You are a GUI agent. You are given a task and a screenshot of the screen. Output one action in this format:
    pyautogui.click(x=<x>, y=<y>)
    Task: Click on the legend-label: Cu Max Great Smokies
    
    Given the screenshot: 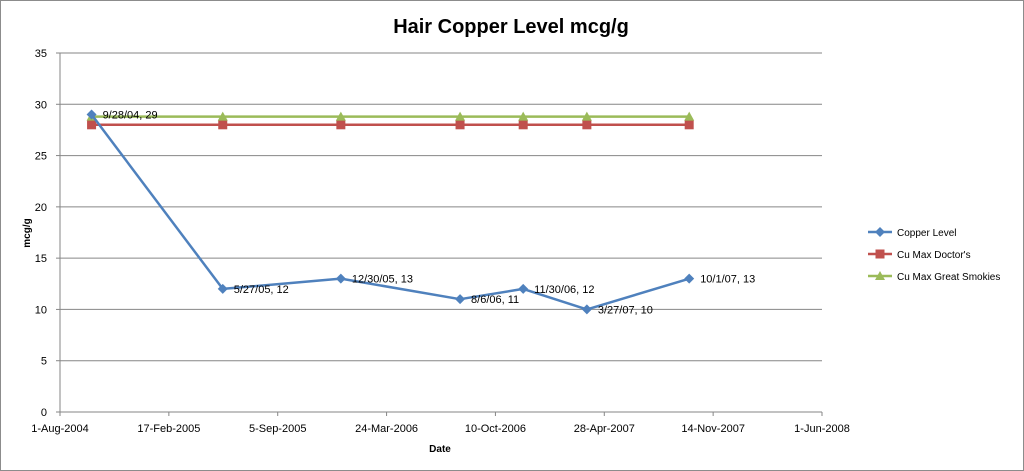 What is the action you would take?
    pyautogui.click(x=948, y=277)
    